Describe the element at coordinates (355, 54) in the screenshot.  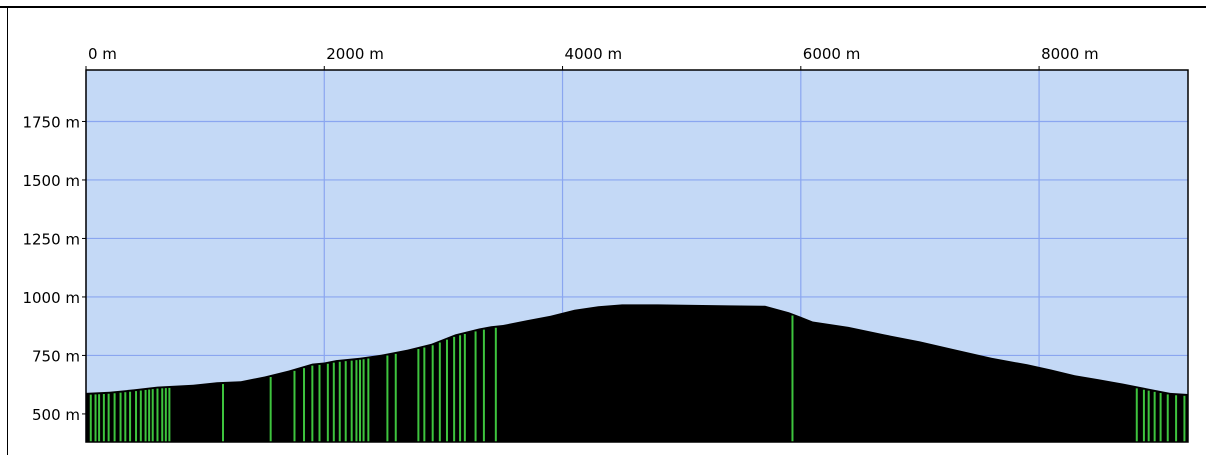
I see `x-tick-label: 2000 m` at that location.